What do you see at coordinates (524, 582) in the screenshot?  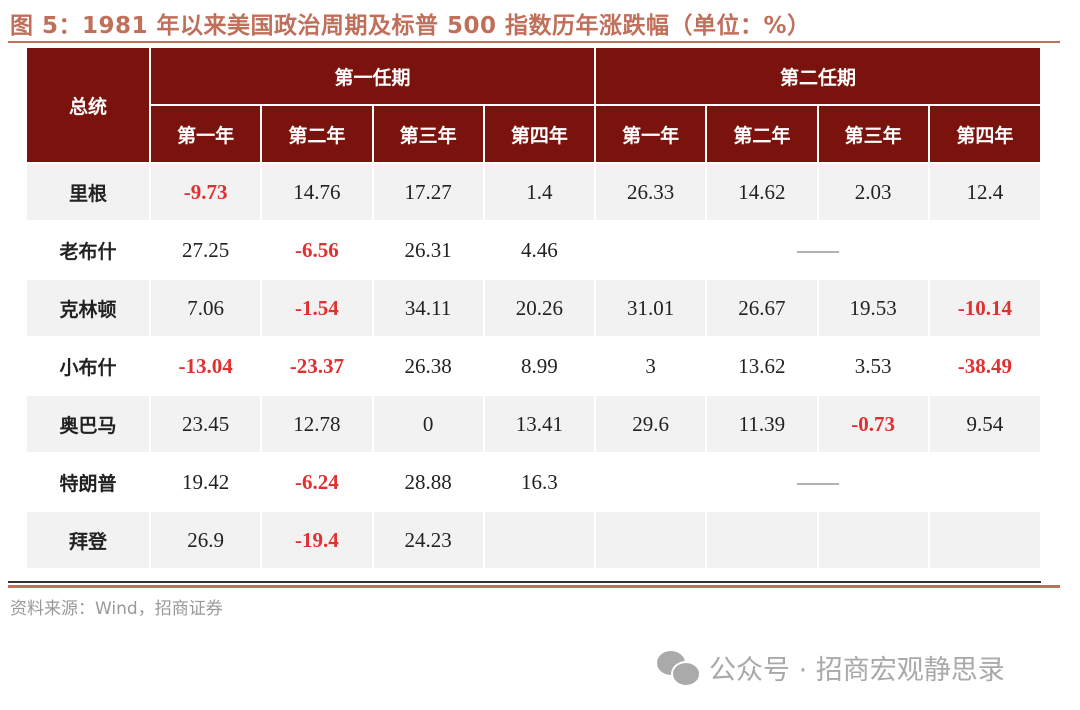 I see `table-bottom-border` at bounding box center [524, 582].